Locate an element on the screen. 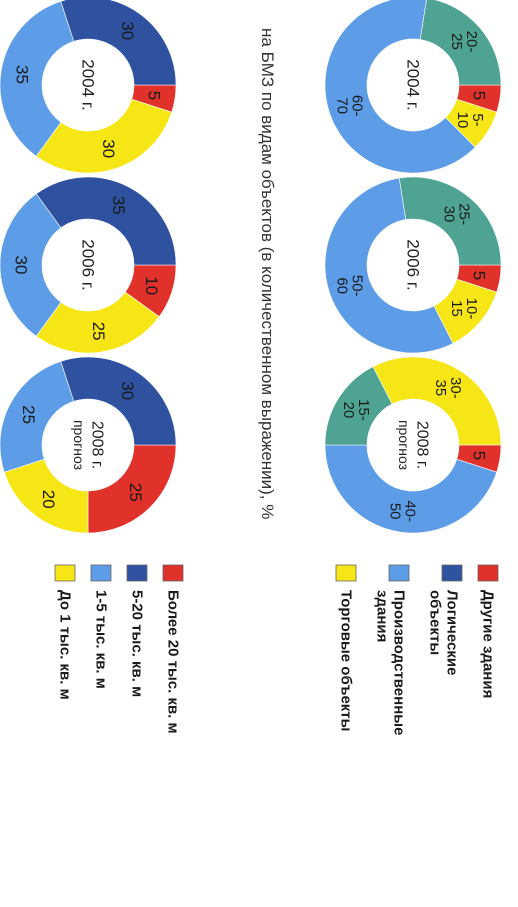 The width and height of the screenshot is (518, 907). legend-label: До 1 тыс. кв. м is located at coordinates (65, 645).